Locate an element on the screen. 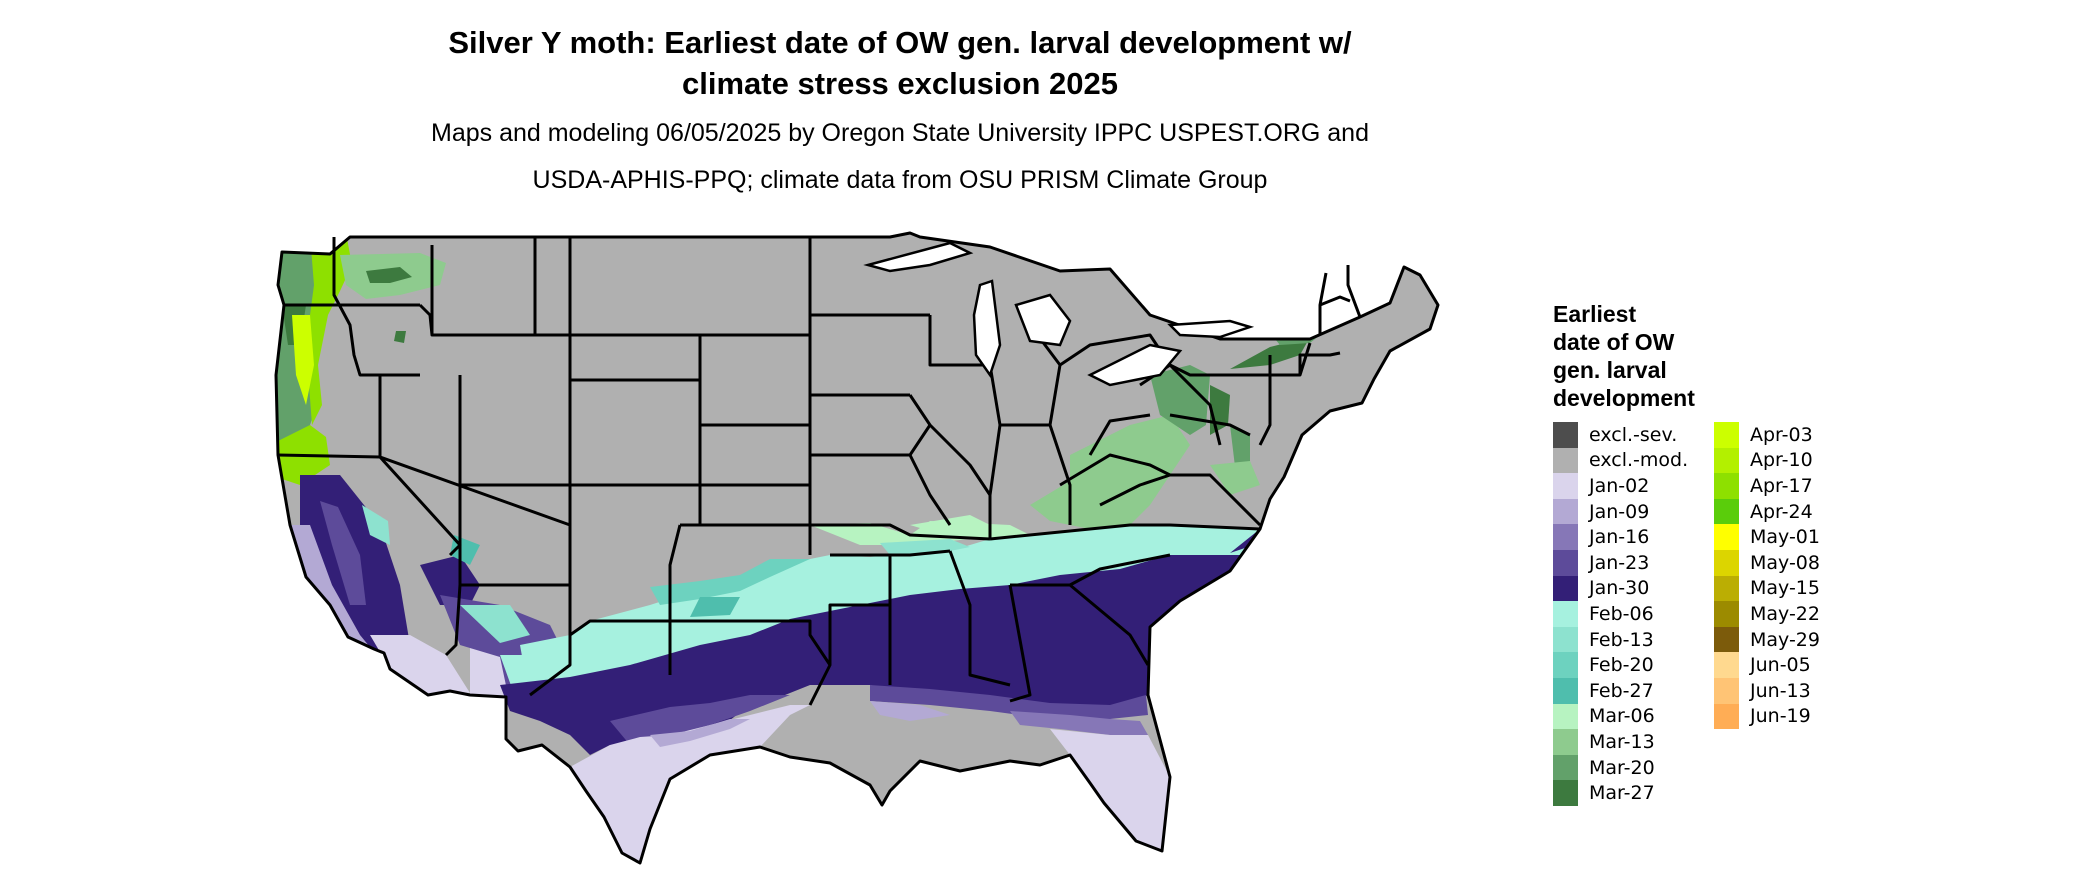 The image size is (2100, 892). legend-title-line: date of OW is located at coordinates (1614, 342).